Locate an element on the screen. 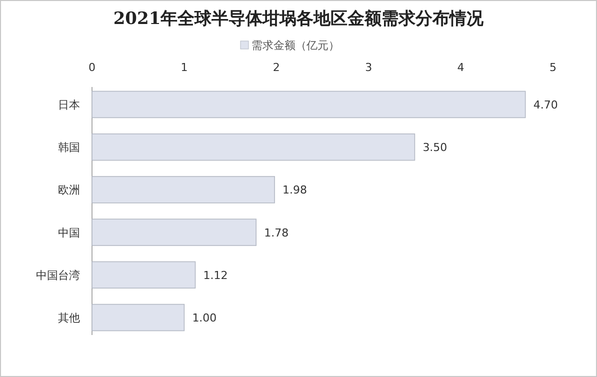 This screenshot has width=597, height=377. chart-title: 2021年全球半导体坩埚各地区金额需求分布情况 is located at coordinates (299, 19).